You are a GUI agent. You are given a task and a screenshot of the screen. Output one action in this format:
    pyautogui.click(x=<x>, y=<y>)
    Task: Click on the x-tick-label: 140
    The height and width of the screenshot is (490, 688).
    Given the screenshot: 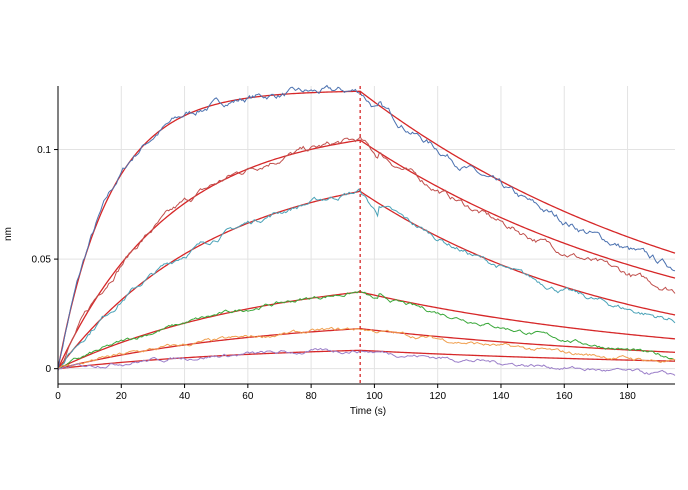 What is the action you would take?
    pyautogui.click(x=501, y=396)
    